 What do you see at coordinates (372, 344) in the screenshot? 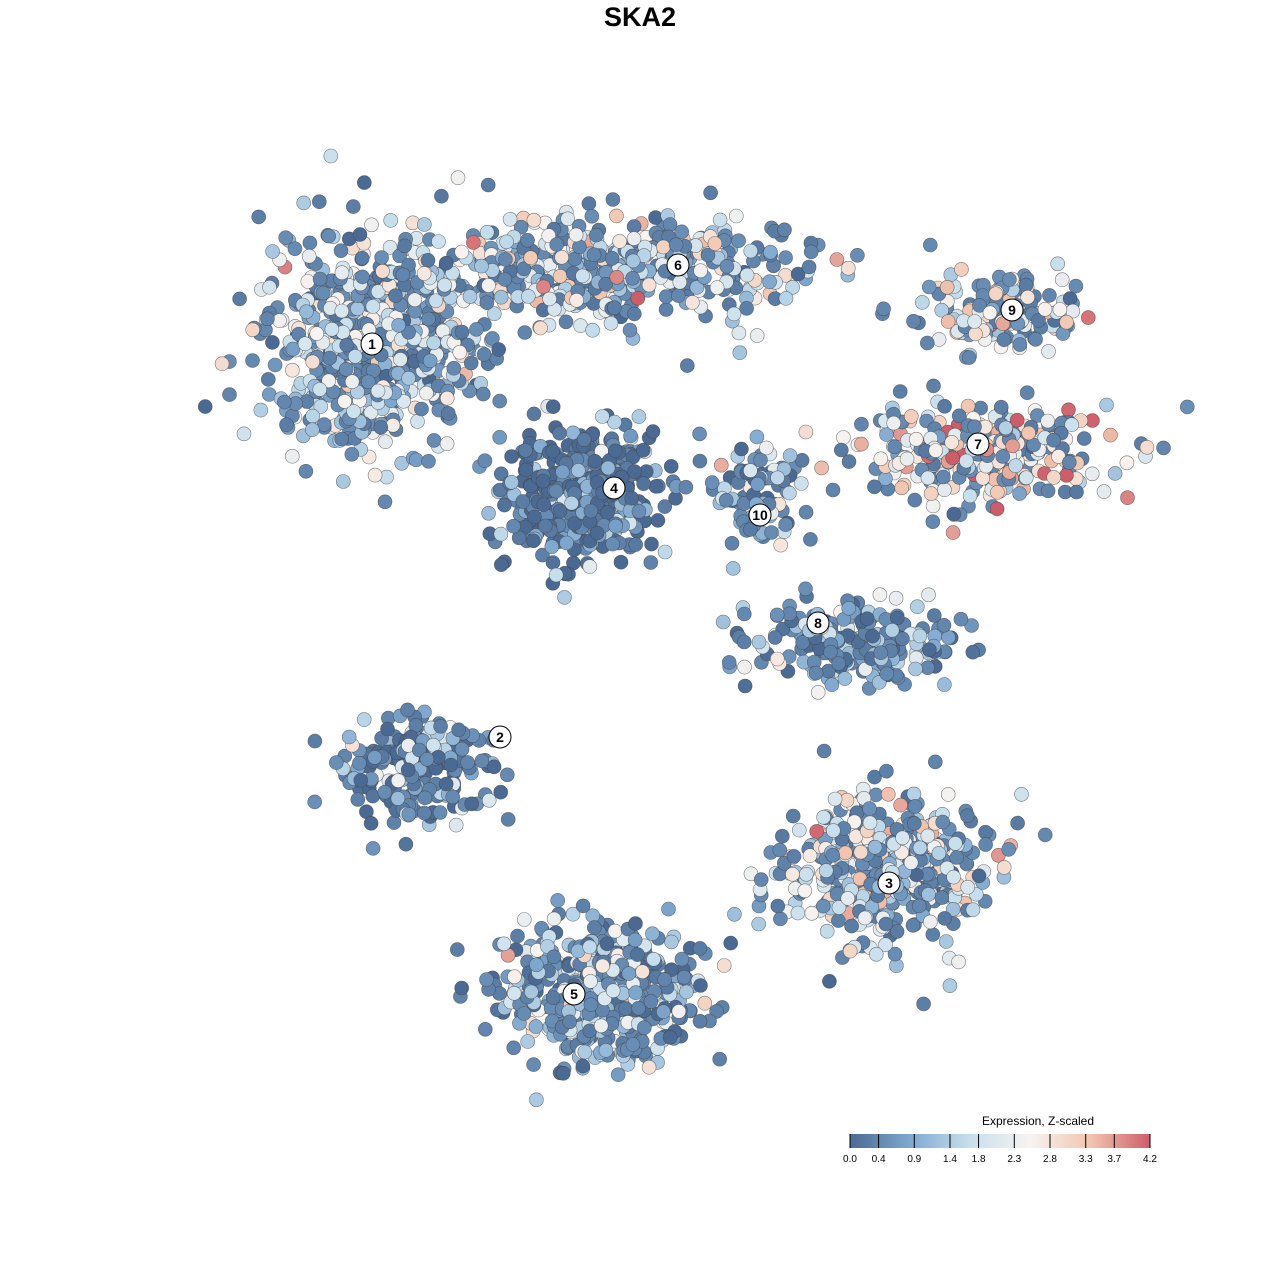
I see `cluster-label-text: 1` at bounding box center [372, 344].